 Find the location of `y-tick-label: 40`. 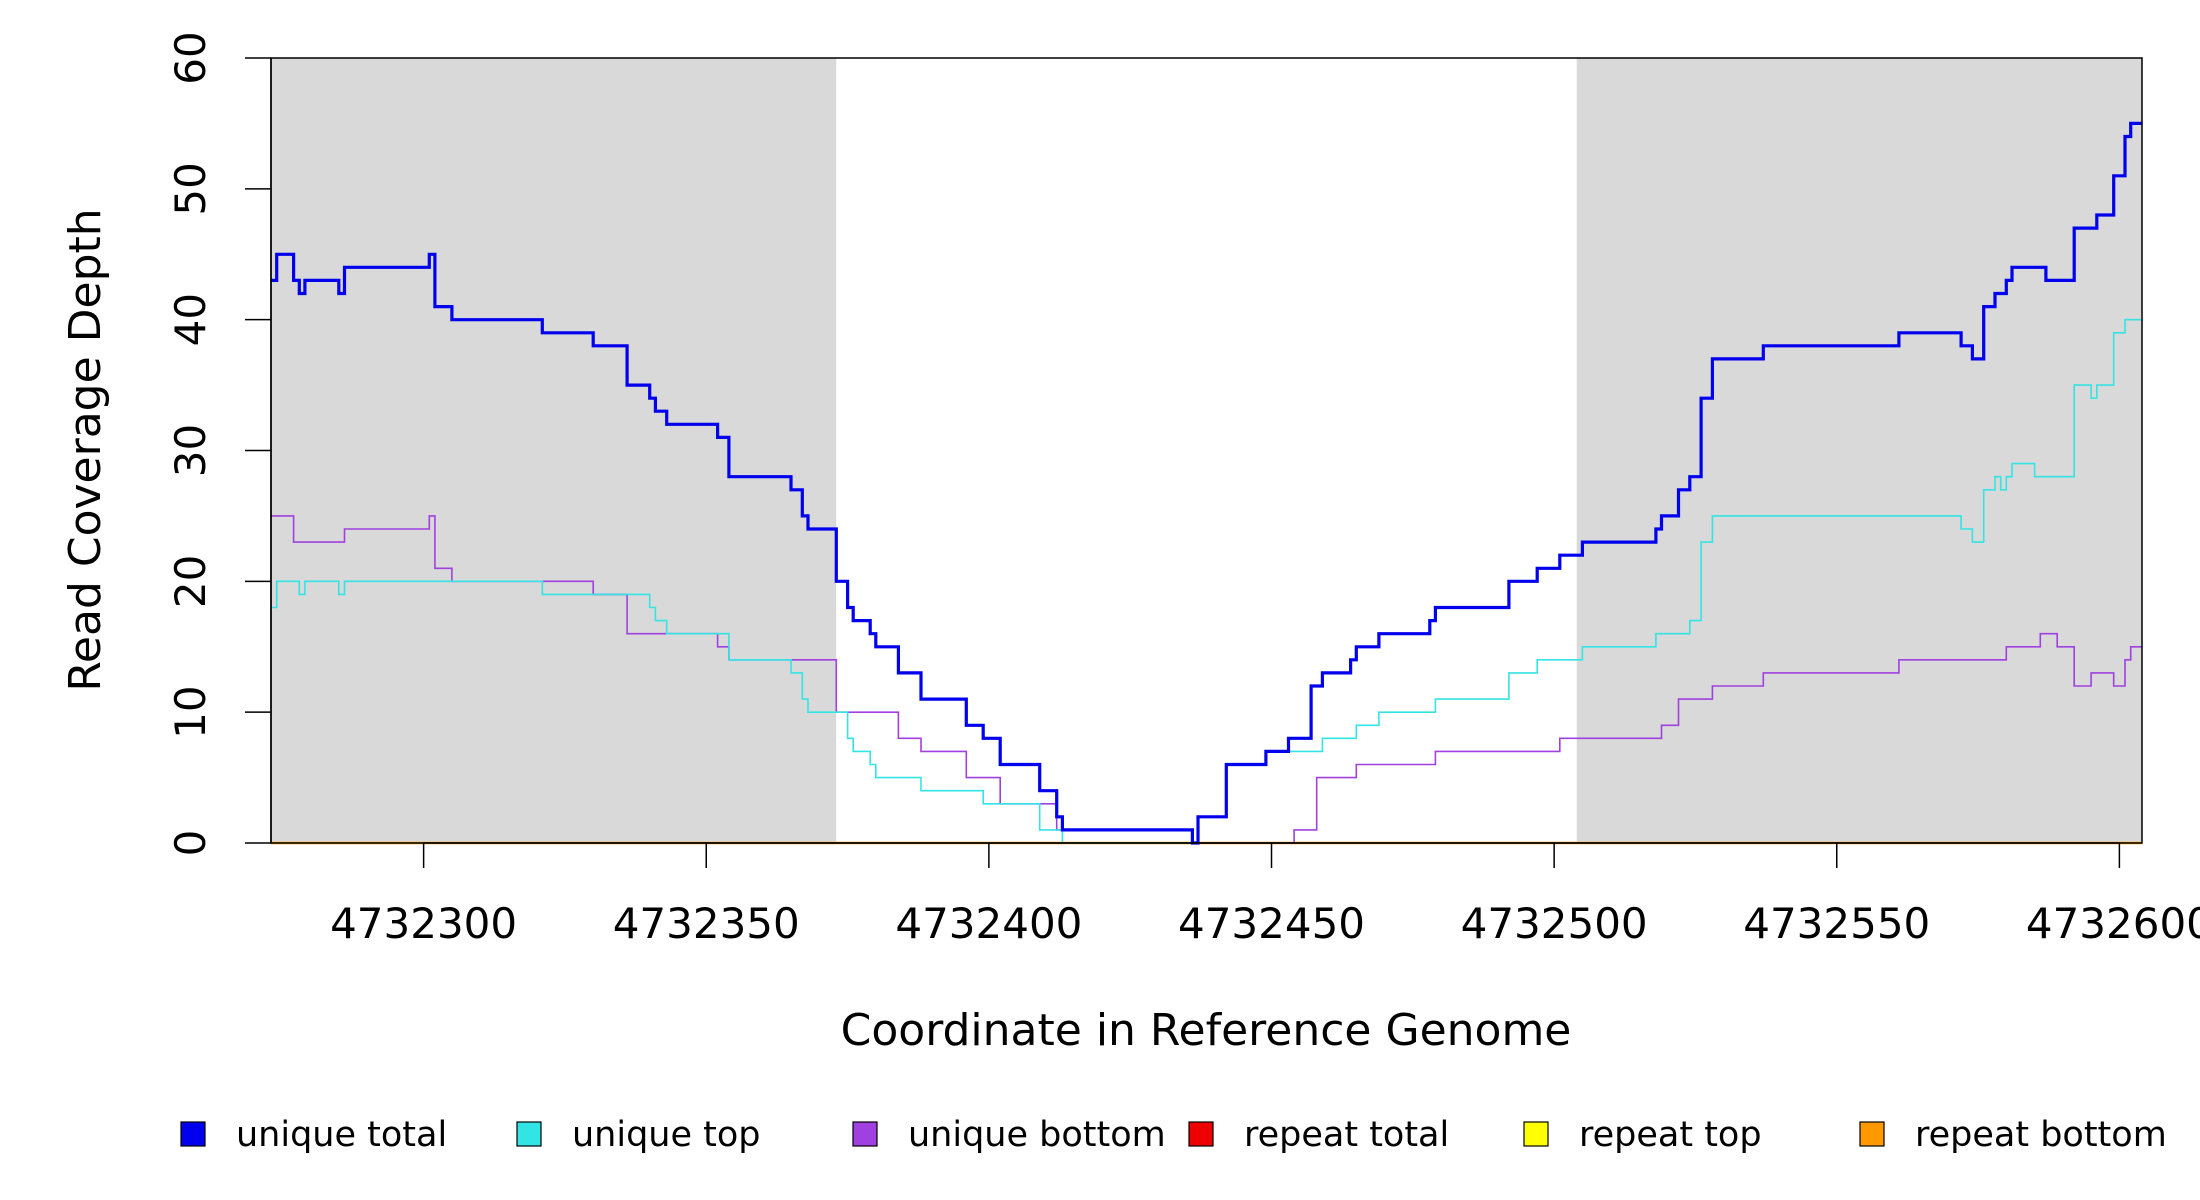

y-tick-label: 40 is located at coordinates (190, 319).